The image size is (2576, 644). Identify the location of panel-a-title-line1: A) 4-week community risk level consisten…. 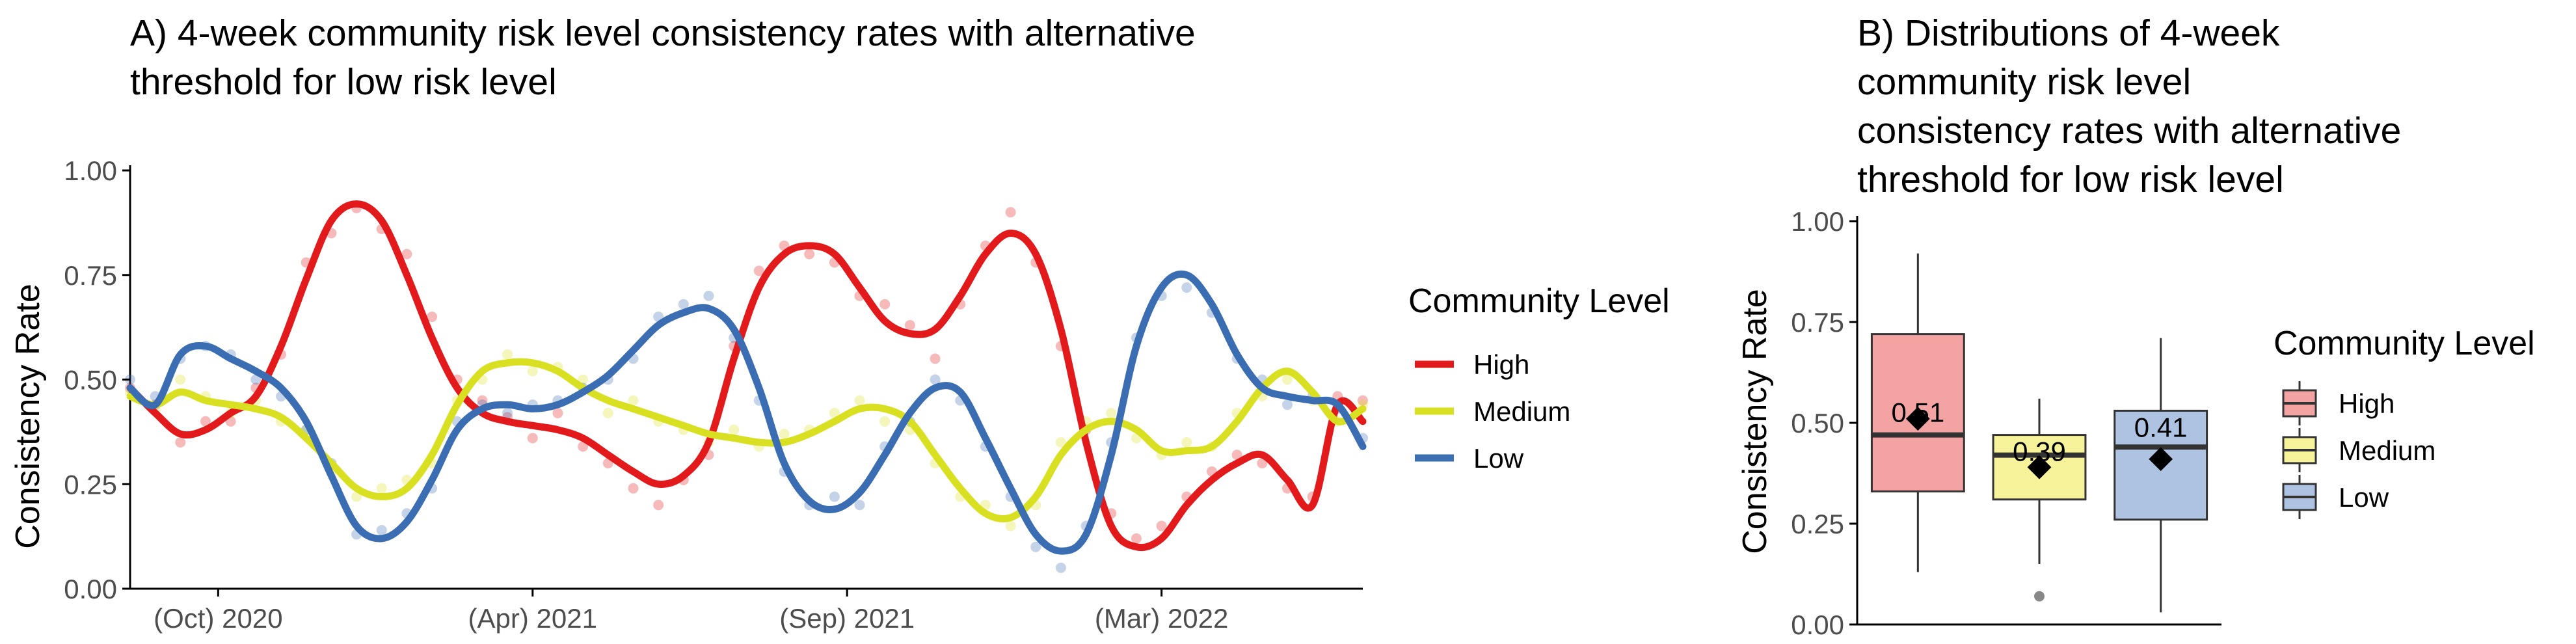
(663, 33).